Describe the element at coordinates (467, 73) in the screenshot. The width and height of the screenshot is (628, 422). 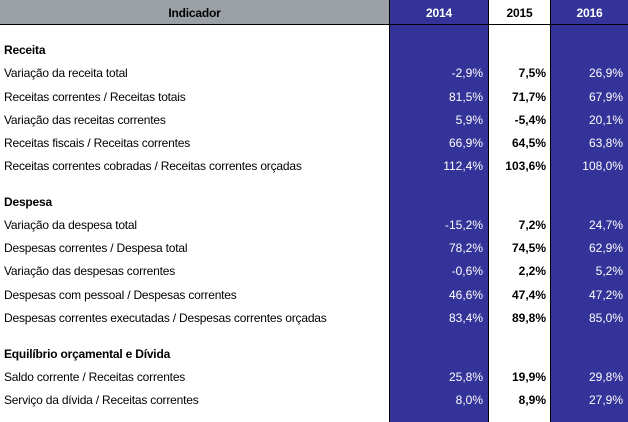
I see `value-2014: -2,9%` at that location.